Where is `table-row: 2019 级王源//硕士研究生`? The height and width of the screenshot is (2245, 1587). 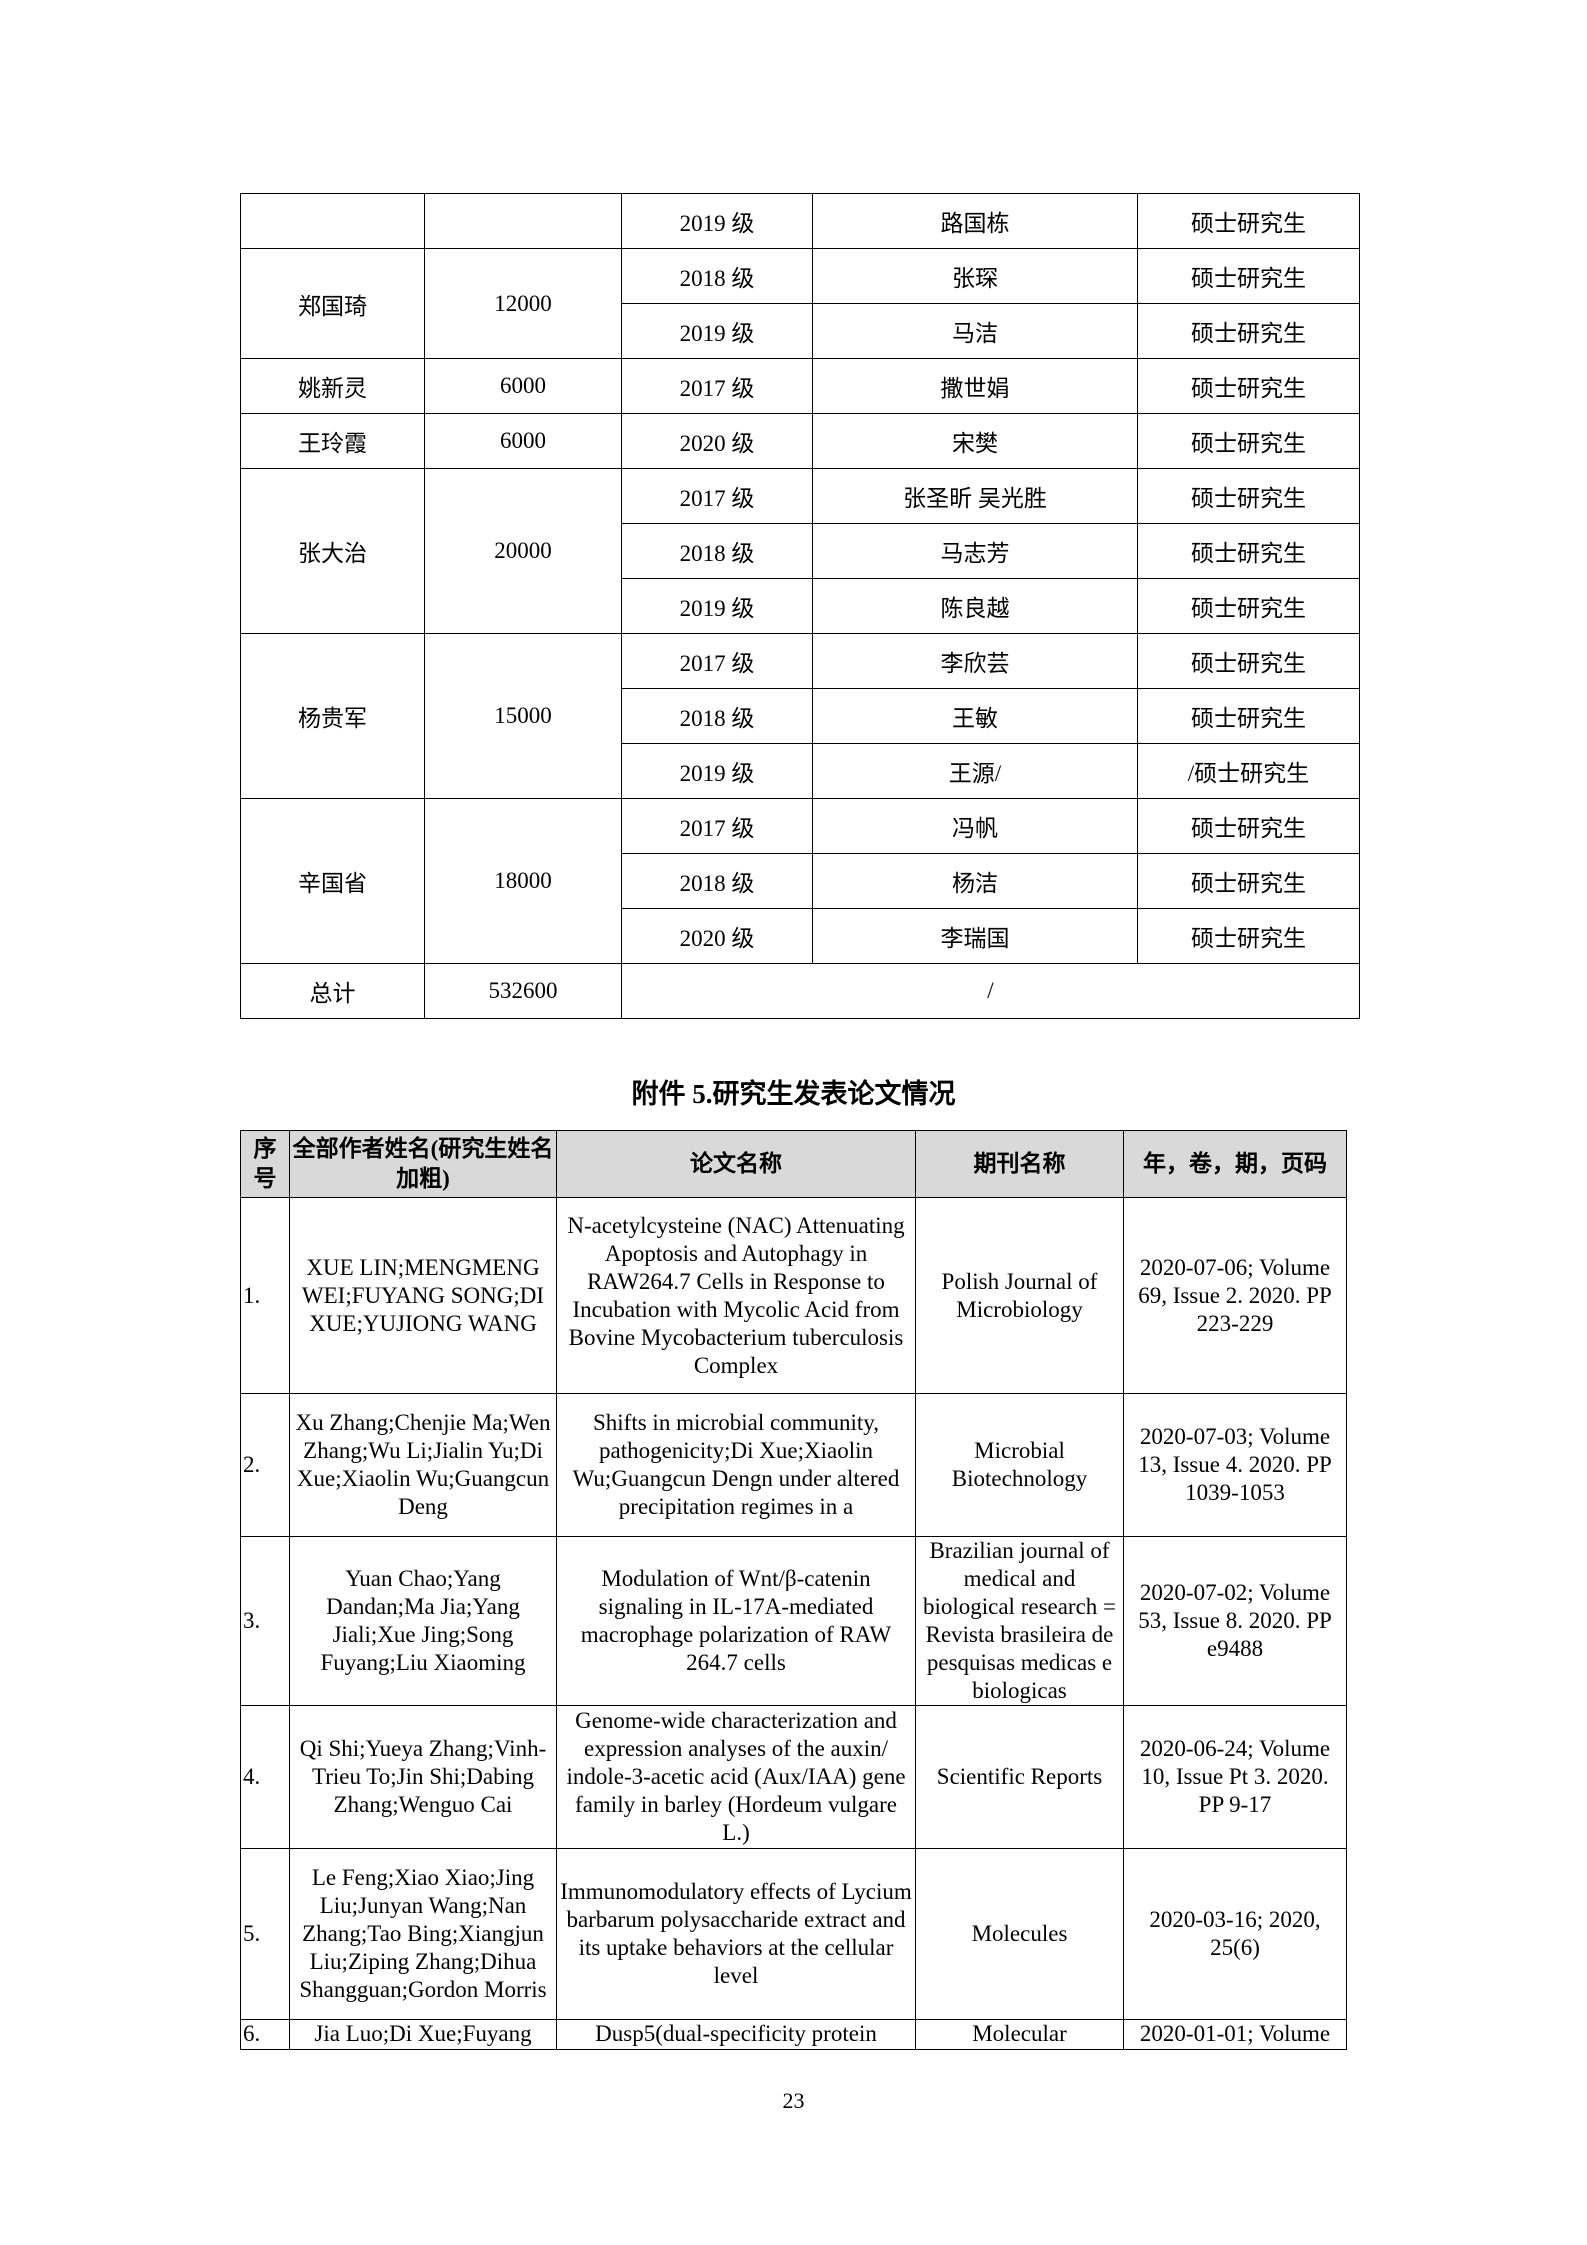 table-row: 2019 级王源//硕士研究生 is located at coordinates (800, 771).